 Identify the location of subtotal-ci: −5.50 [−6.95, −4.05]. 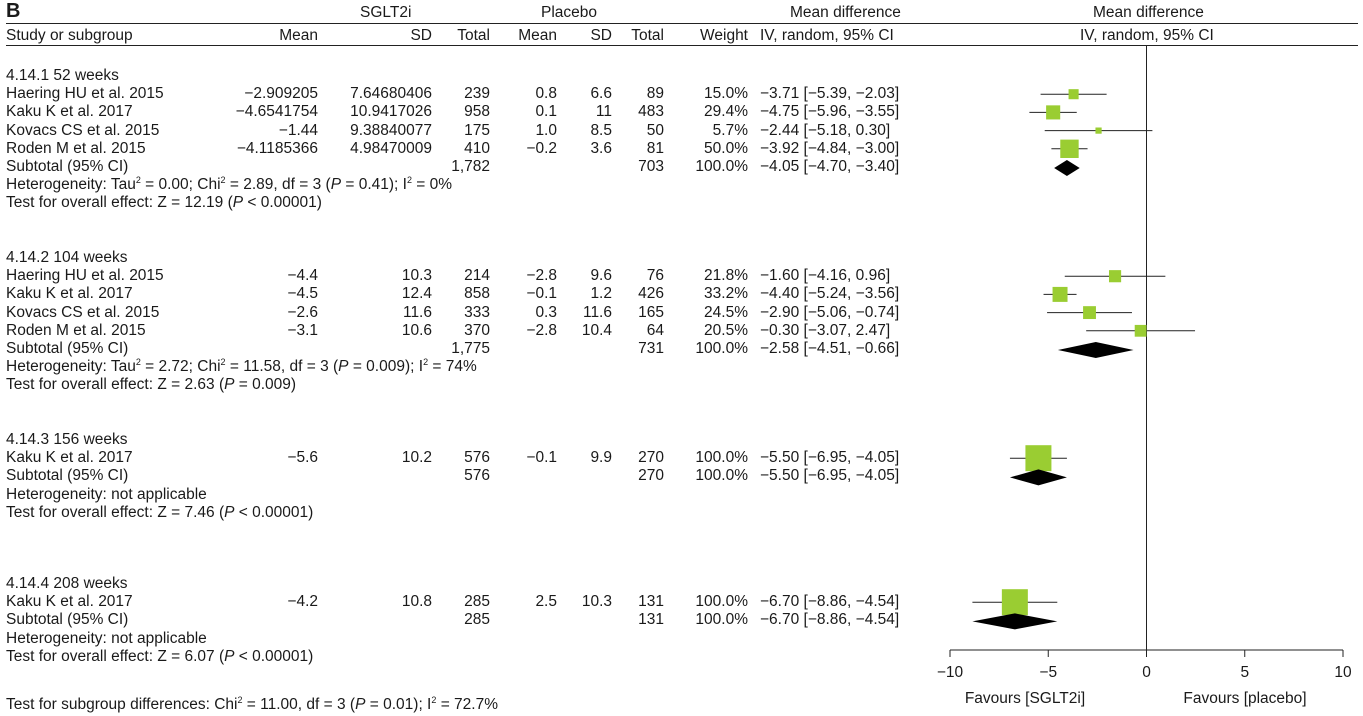
(830, 476).